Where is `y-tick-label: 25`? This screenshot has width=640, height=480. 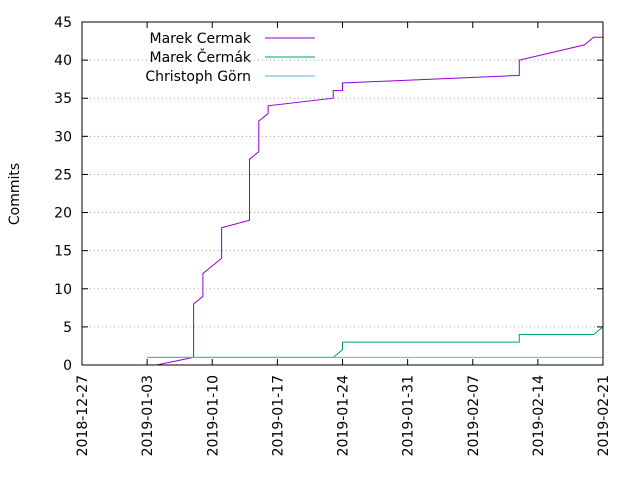
y-tick-label: 25 is located at coordinates (63, 175).